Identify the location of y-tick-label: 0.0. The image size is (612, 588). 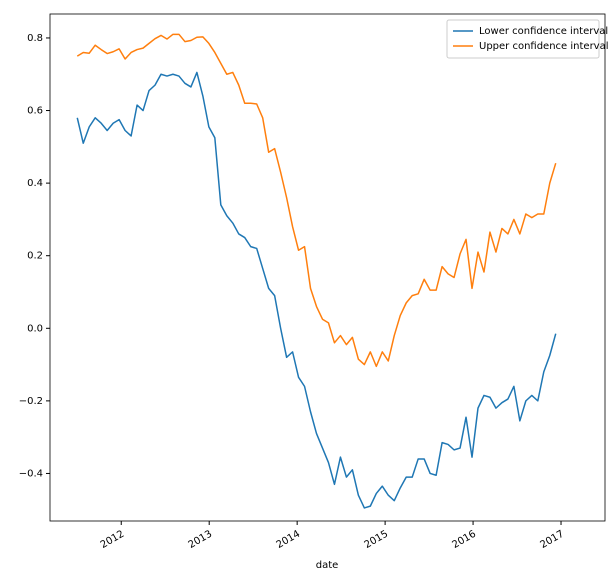
(35, 328).